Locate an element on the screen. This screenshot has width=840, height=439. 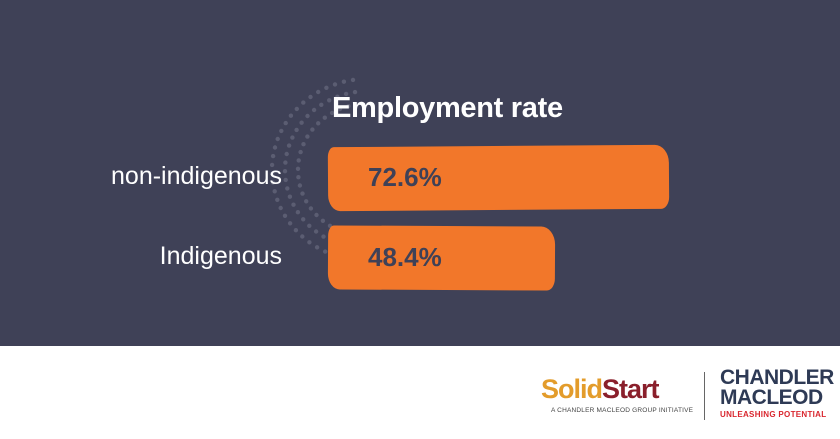
chandler-macleod-line2: MACLEOD is located at coordinates (771, 397).